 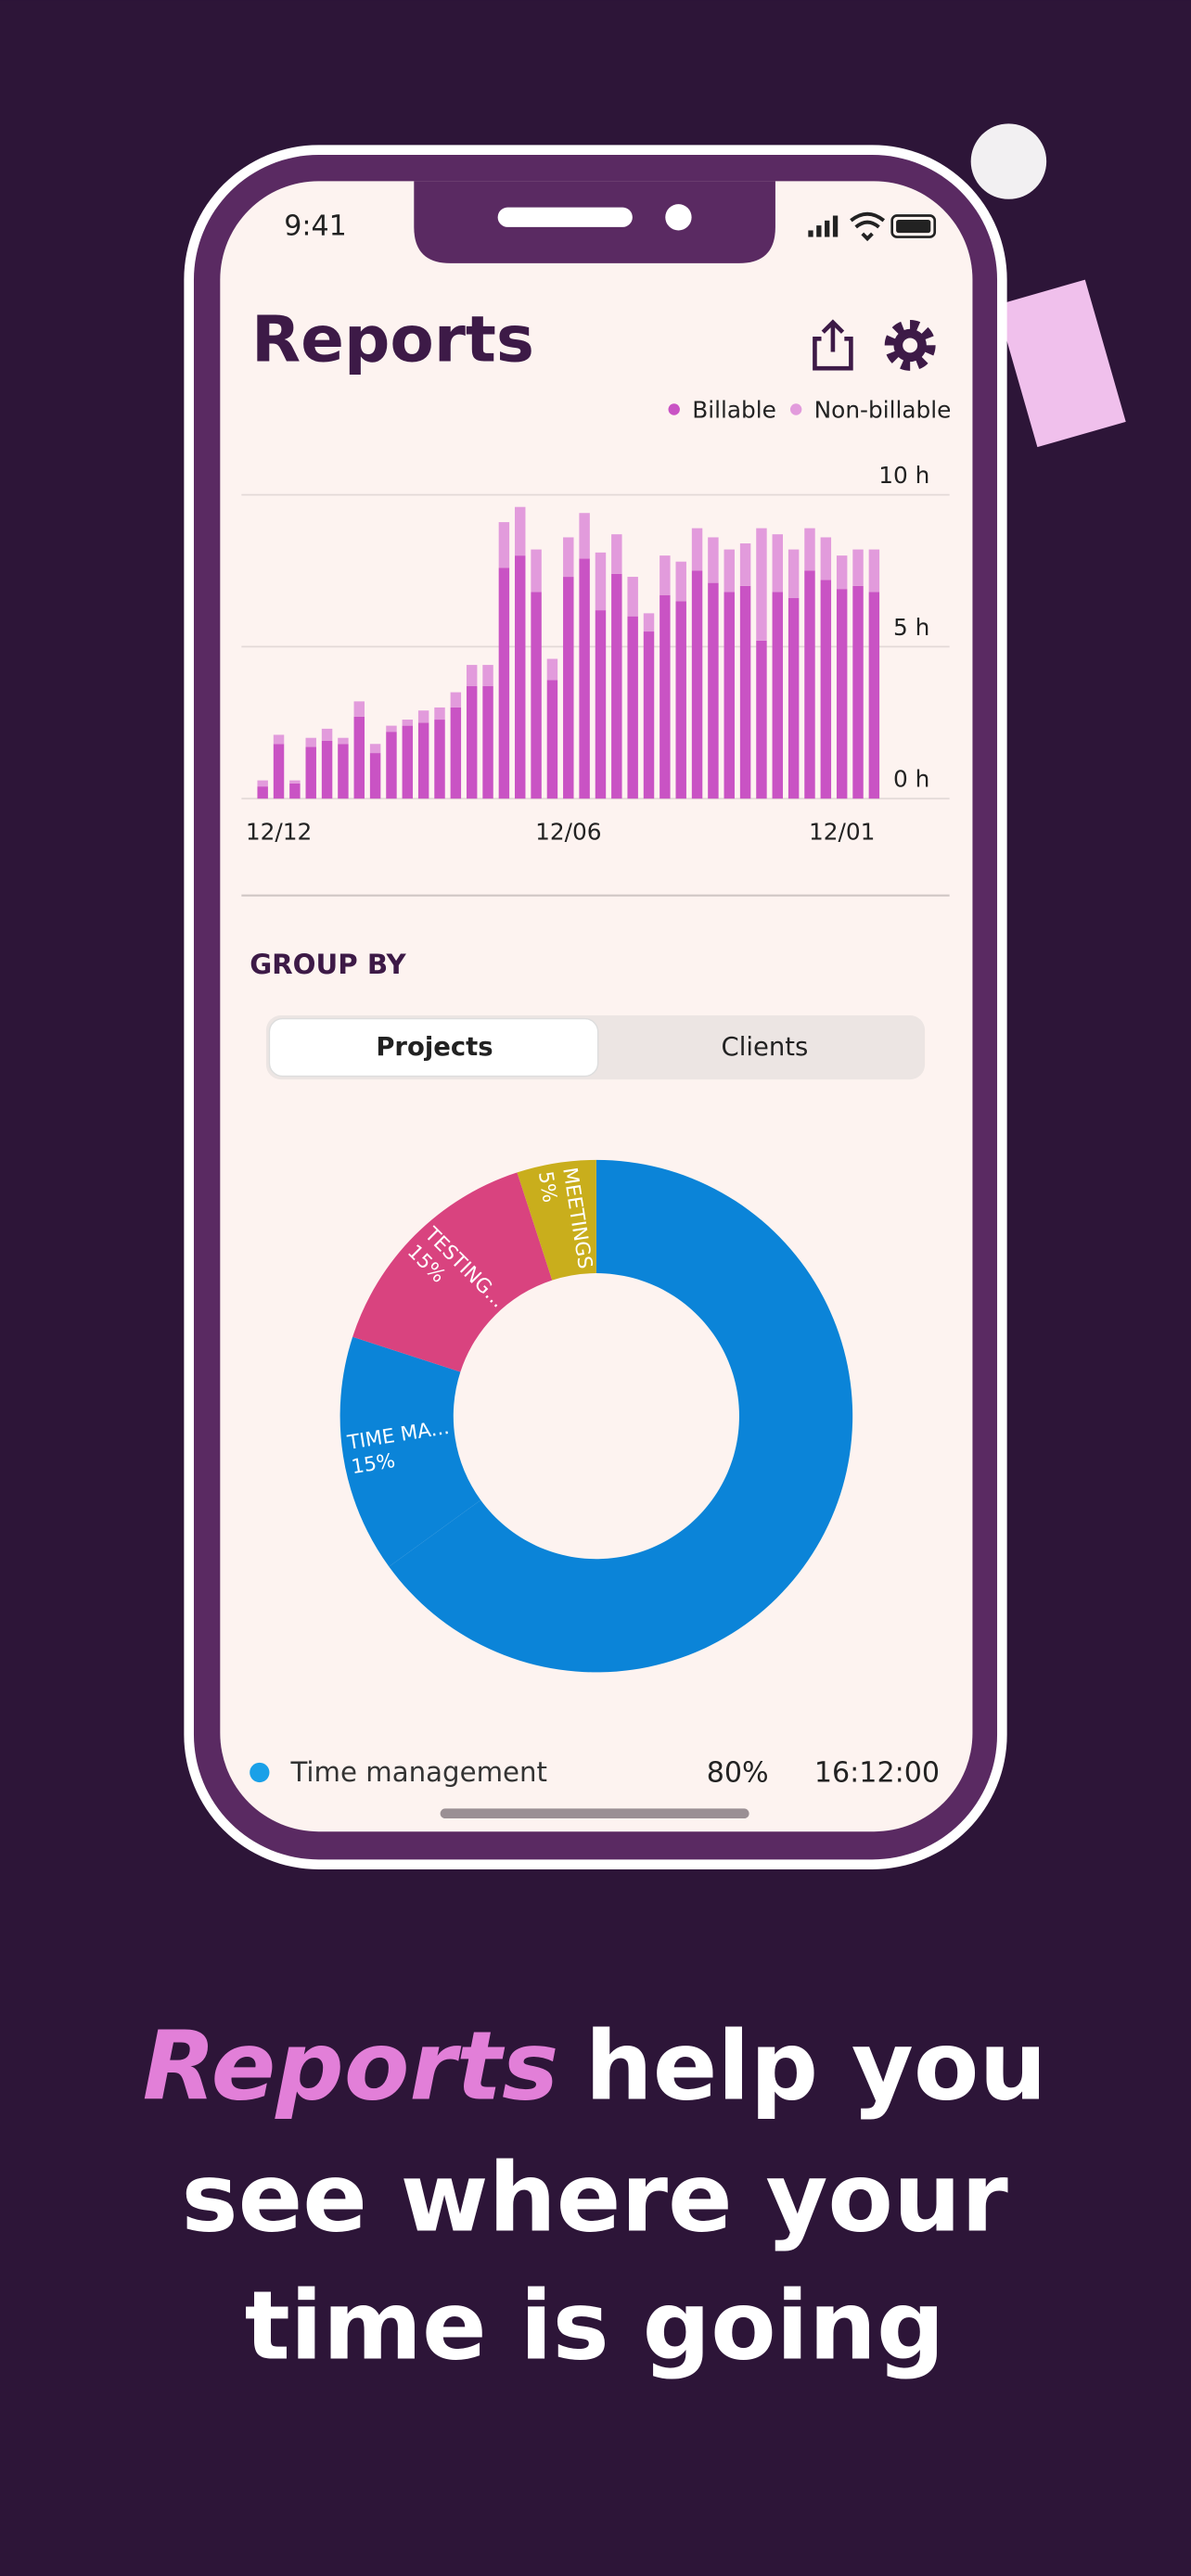 I want to click on tagline-line: Reports help you, so click(x=595, y=2067).